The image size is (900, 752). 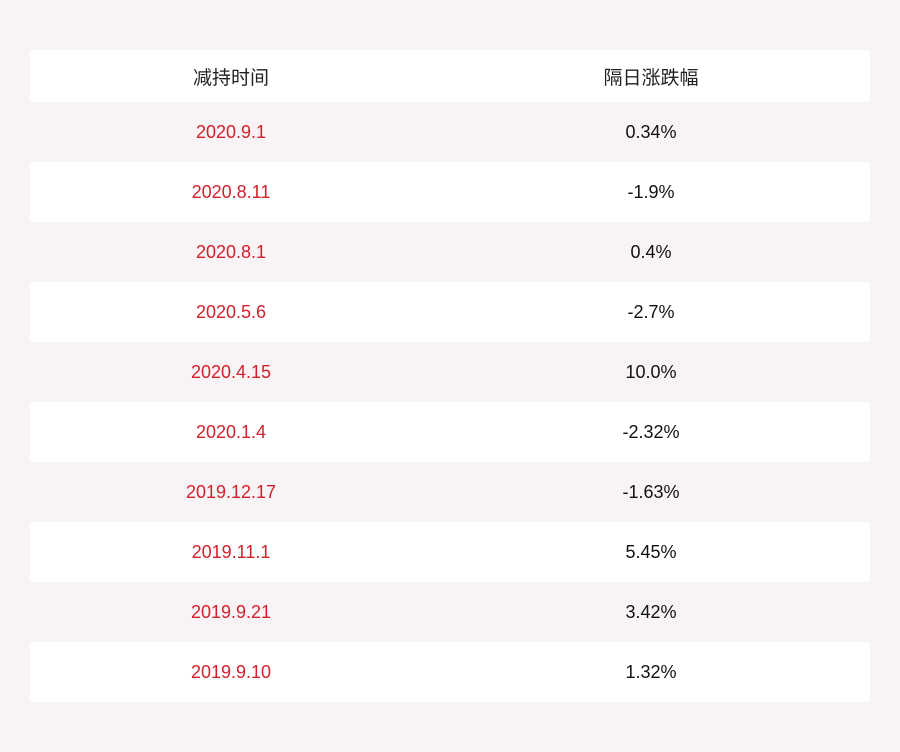 What do you see at coordinates (231, 551) in the screenshot?
I see `date-cell: 2019.11.1` at bounding box center [231, 551].